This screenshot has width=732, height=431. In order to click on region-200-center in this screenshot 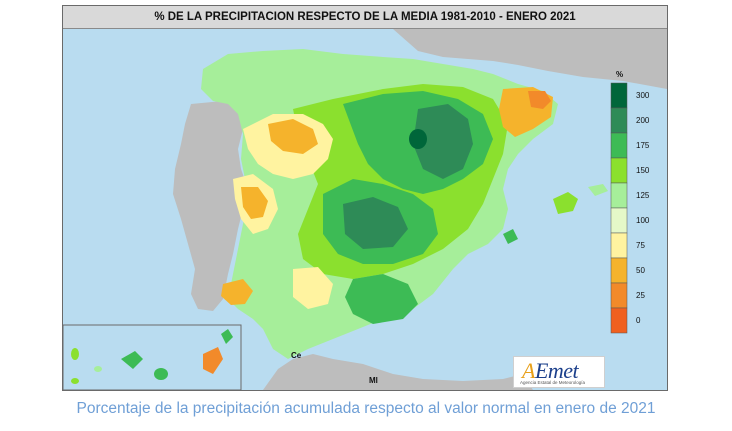, I will do `click(375, 223)`.